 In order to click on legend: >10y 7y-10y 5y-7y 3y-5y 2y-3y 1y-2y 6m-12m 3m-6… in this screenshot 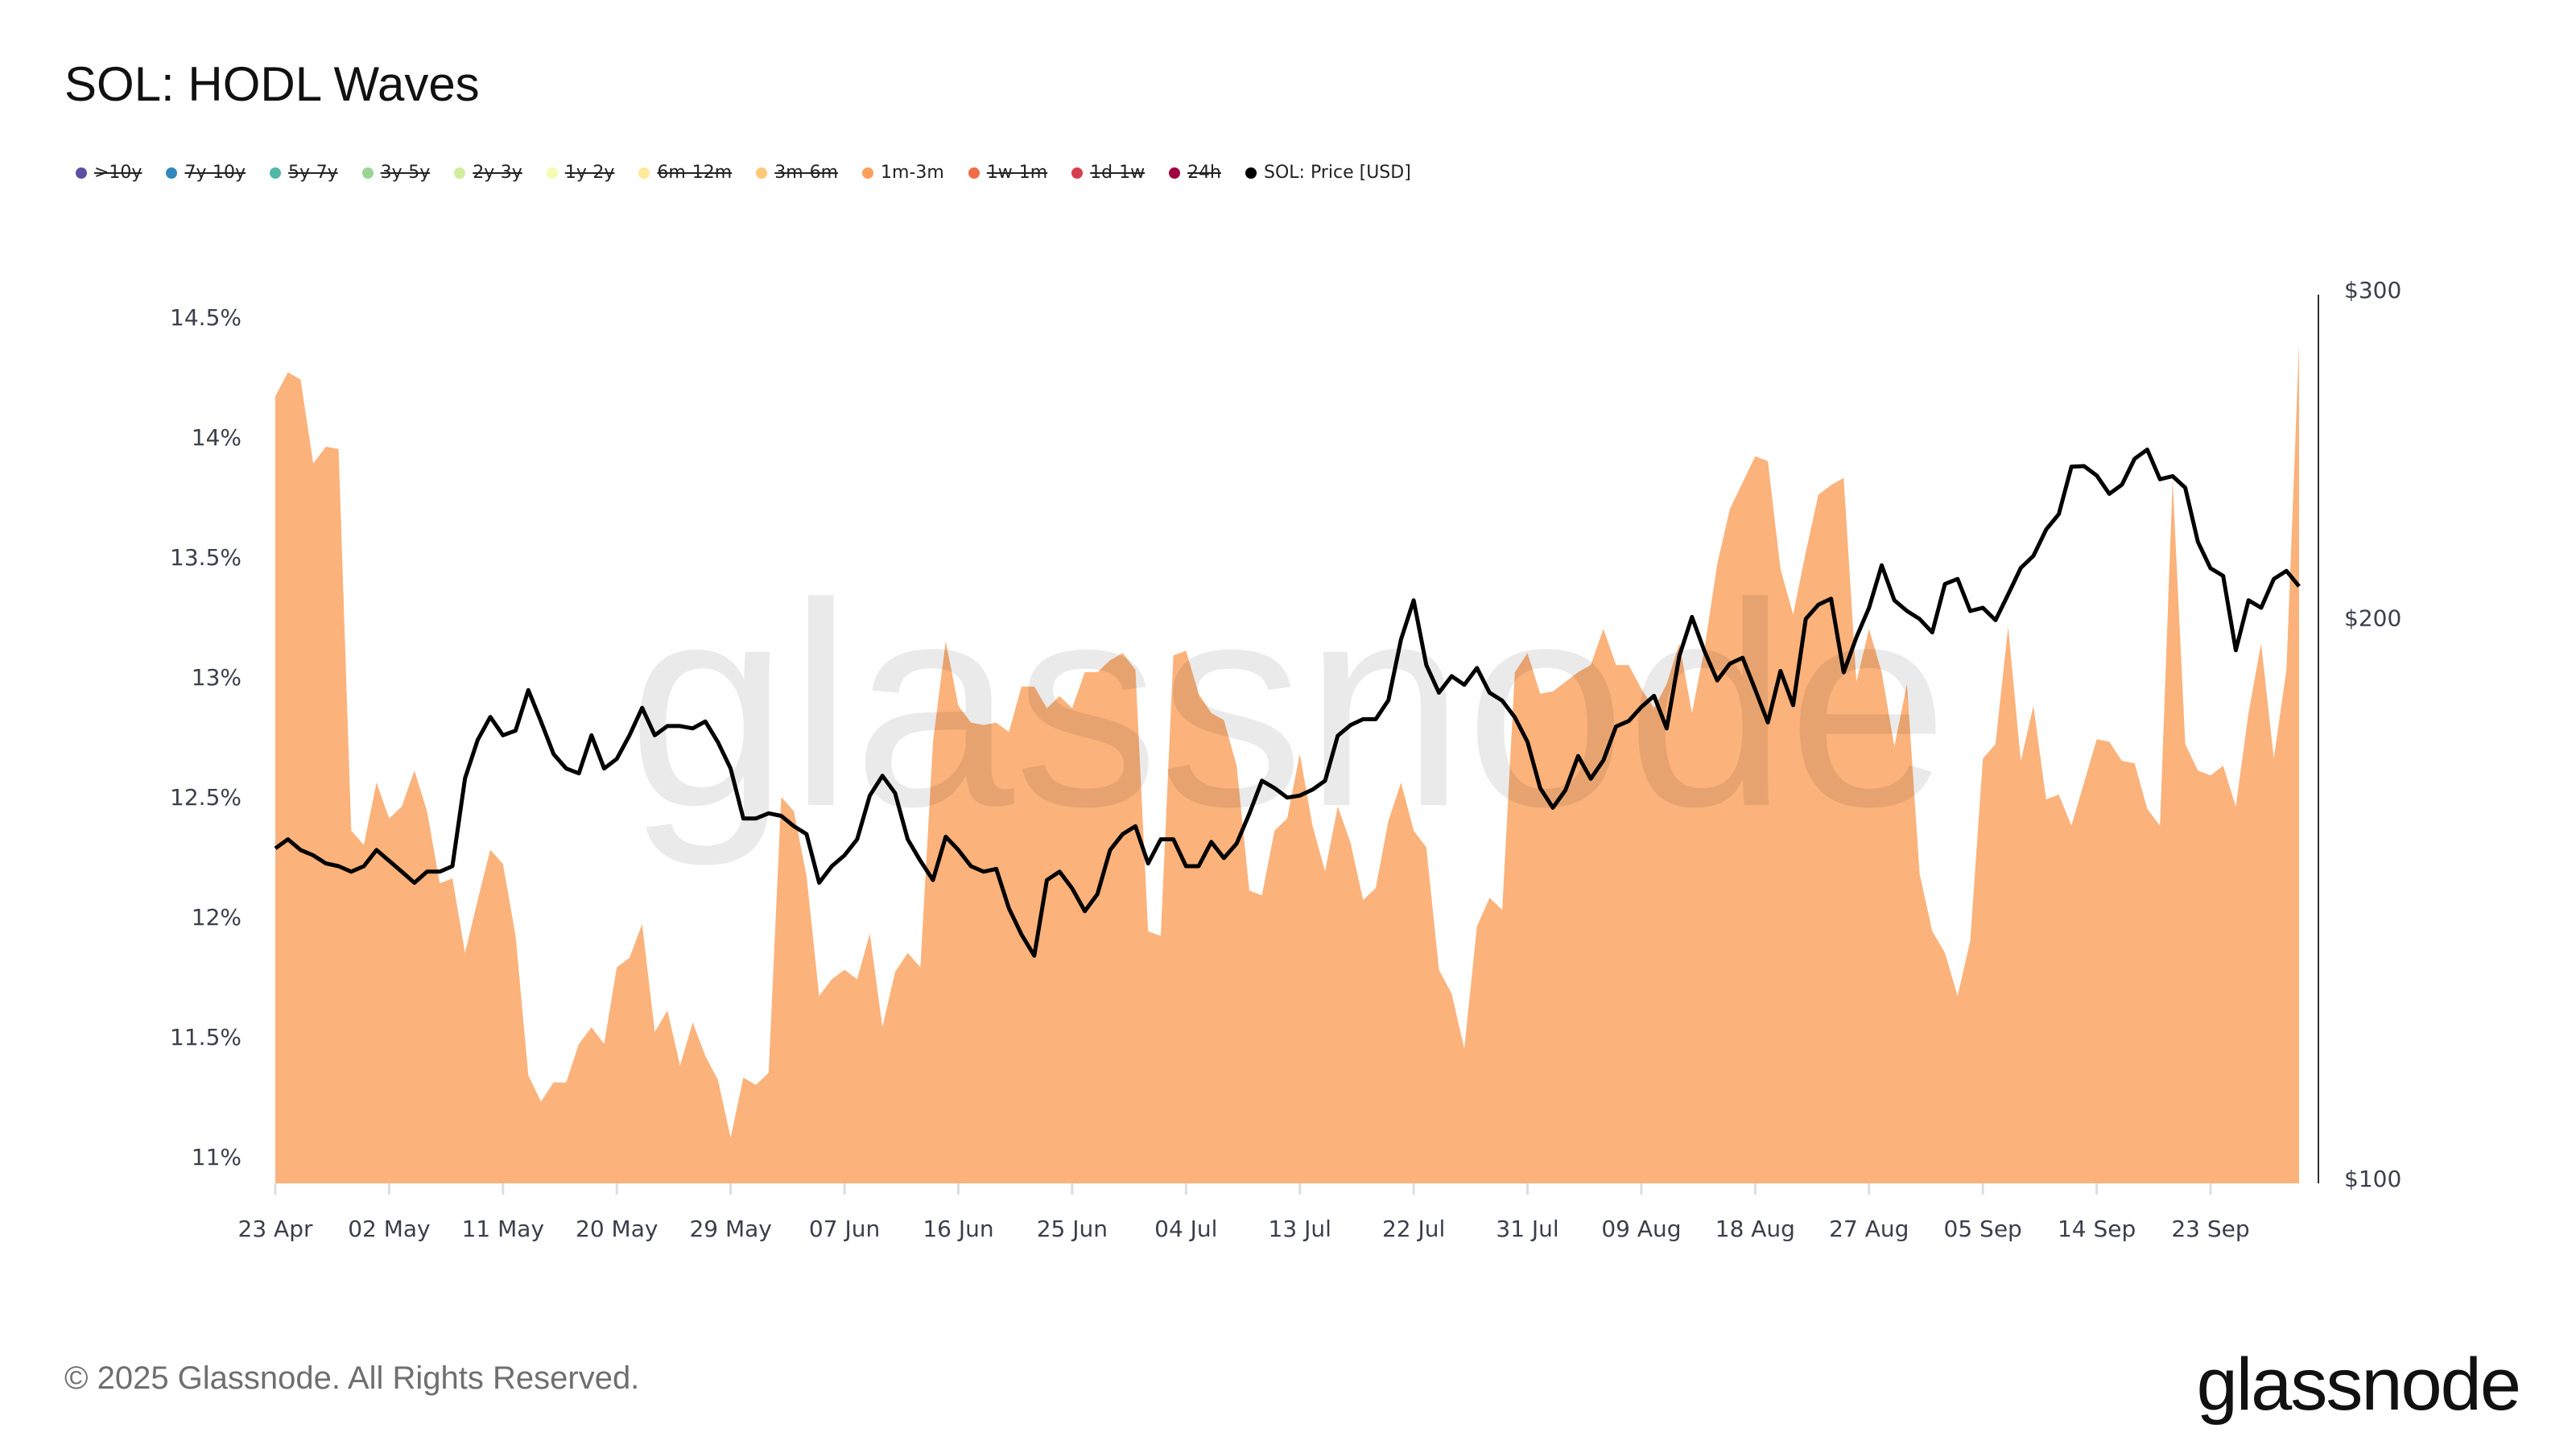, I will do `click(755, 173)`.